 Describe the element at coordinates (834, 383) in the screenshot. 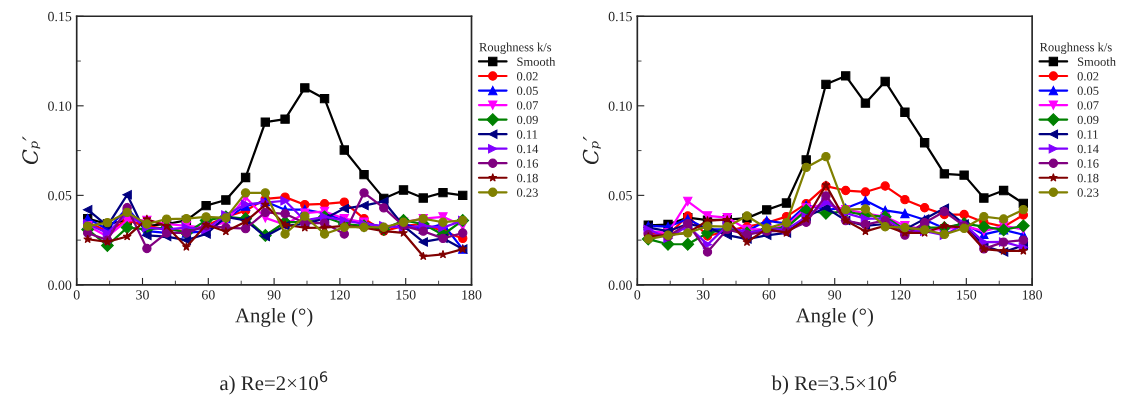

I see `text: b) Re=3.5×10$^{6}$` at that location.